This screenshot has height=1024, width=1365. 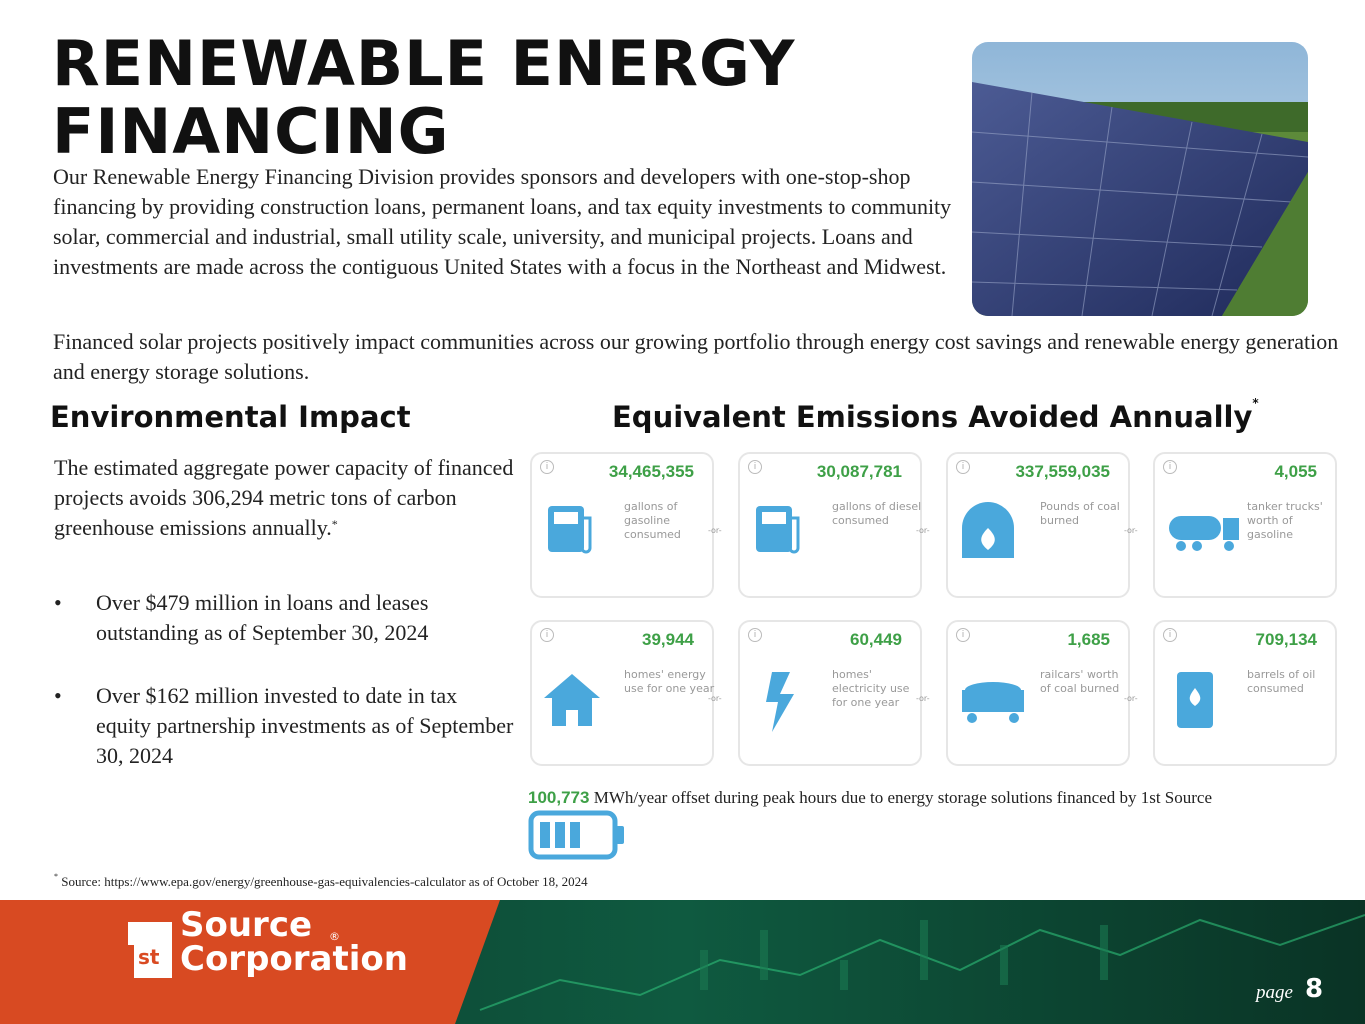 I want to click on logo-text: Corporation, so click(x=294, y=959).